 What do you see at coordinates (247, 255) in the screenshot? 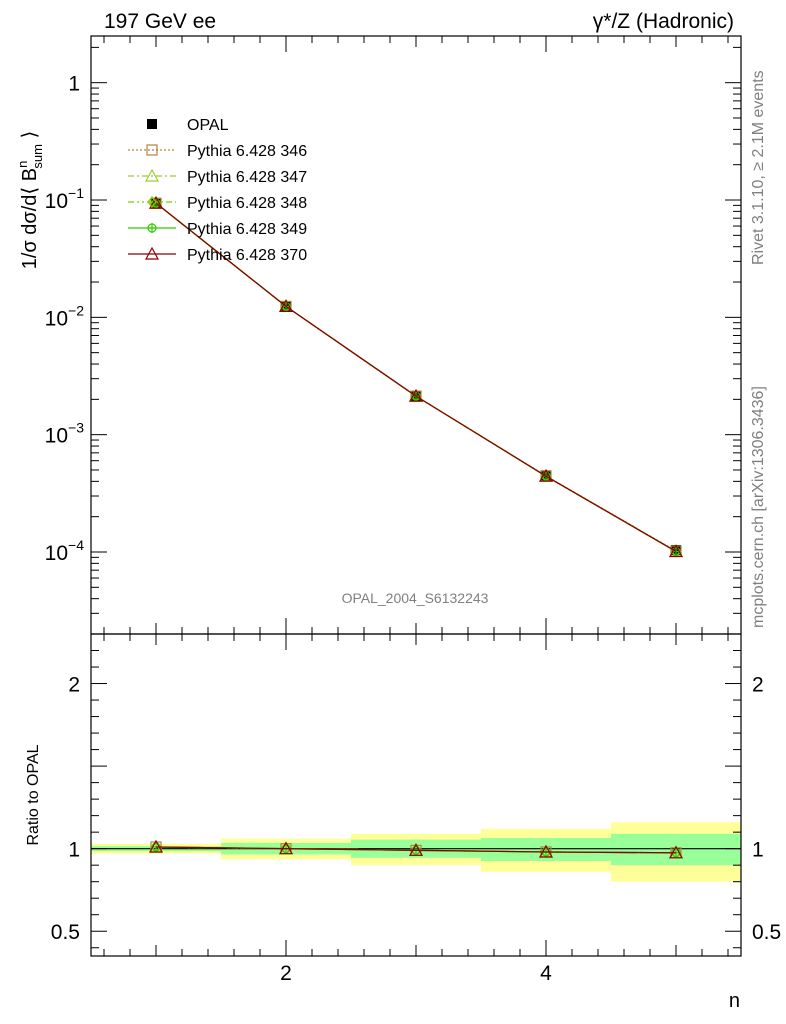
I see `legend-label-4: Pythia 6.428 370` at bounding box center [247, 255].